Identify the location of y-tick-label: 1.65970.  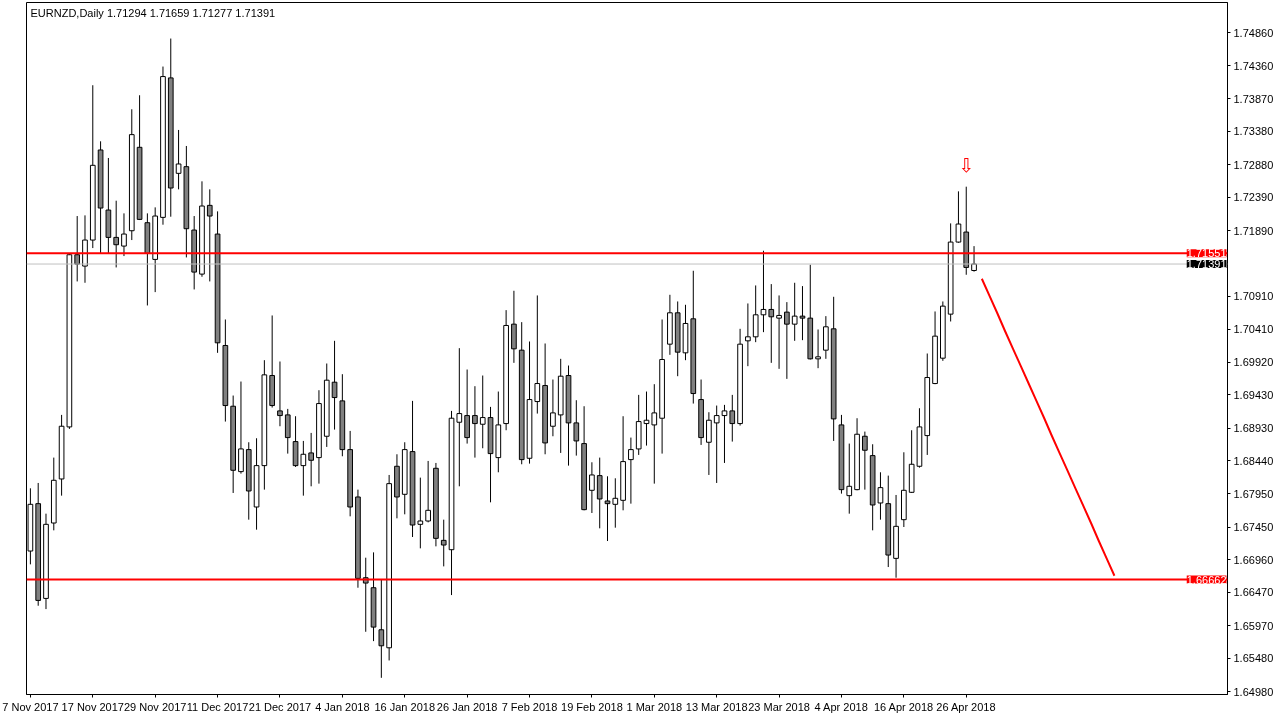
(1253, 625).